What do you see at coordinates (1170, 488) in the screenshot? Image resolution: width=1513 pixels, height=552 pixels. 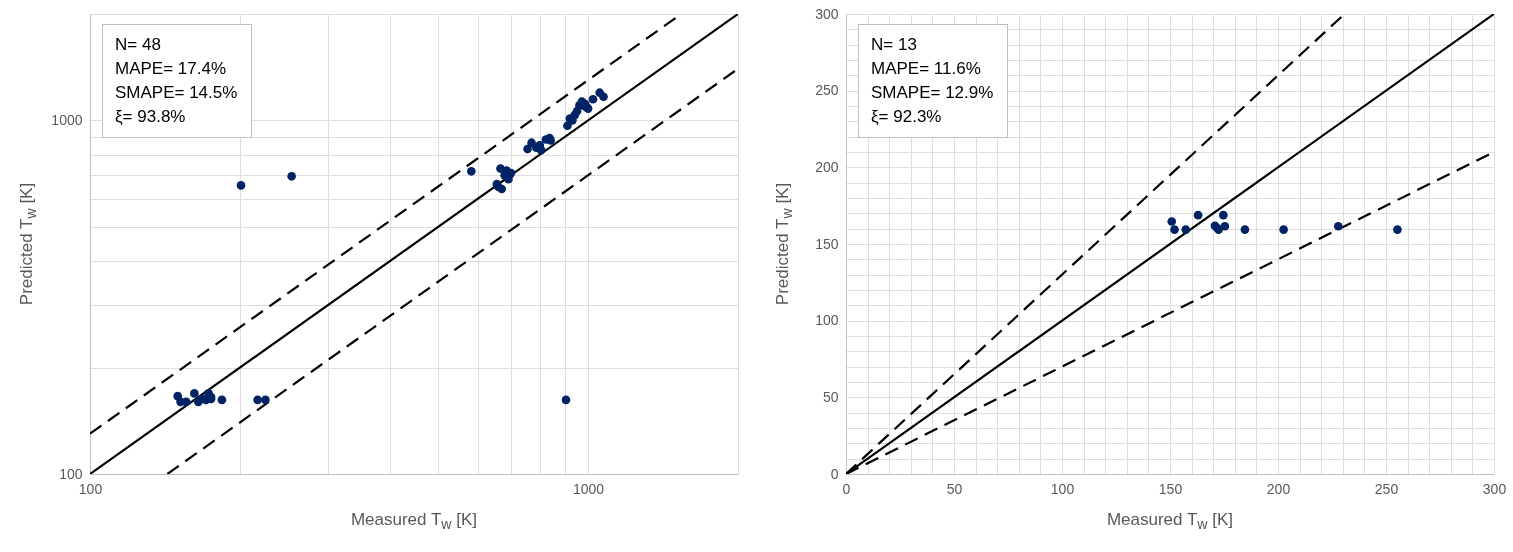 I see `x-tick-label: 150` at bounding box center [1170, 488].